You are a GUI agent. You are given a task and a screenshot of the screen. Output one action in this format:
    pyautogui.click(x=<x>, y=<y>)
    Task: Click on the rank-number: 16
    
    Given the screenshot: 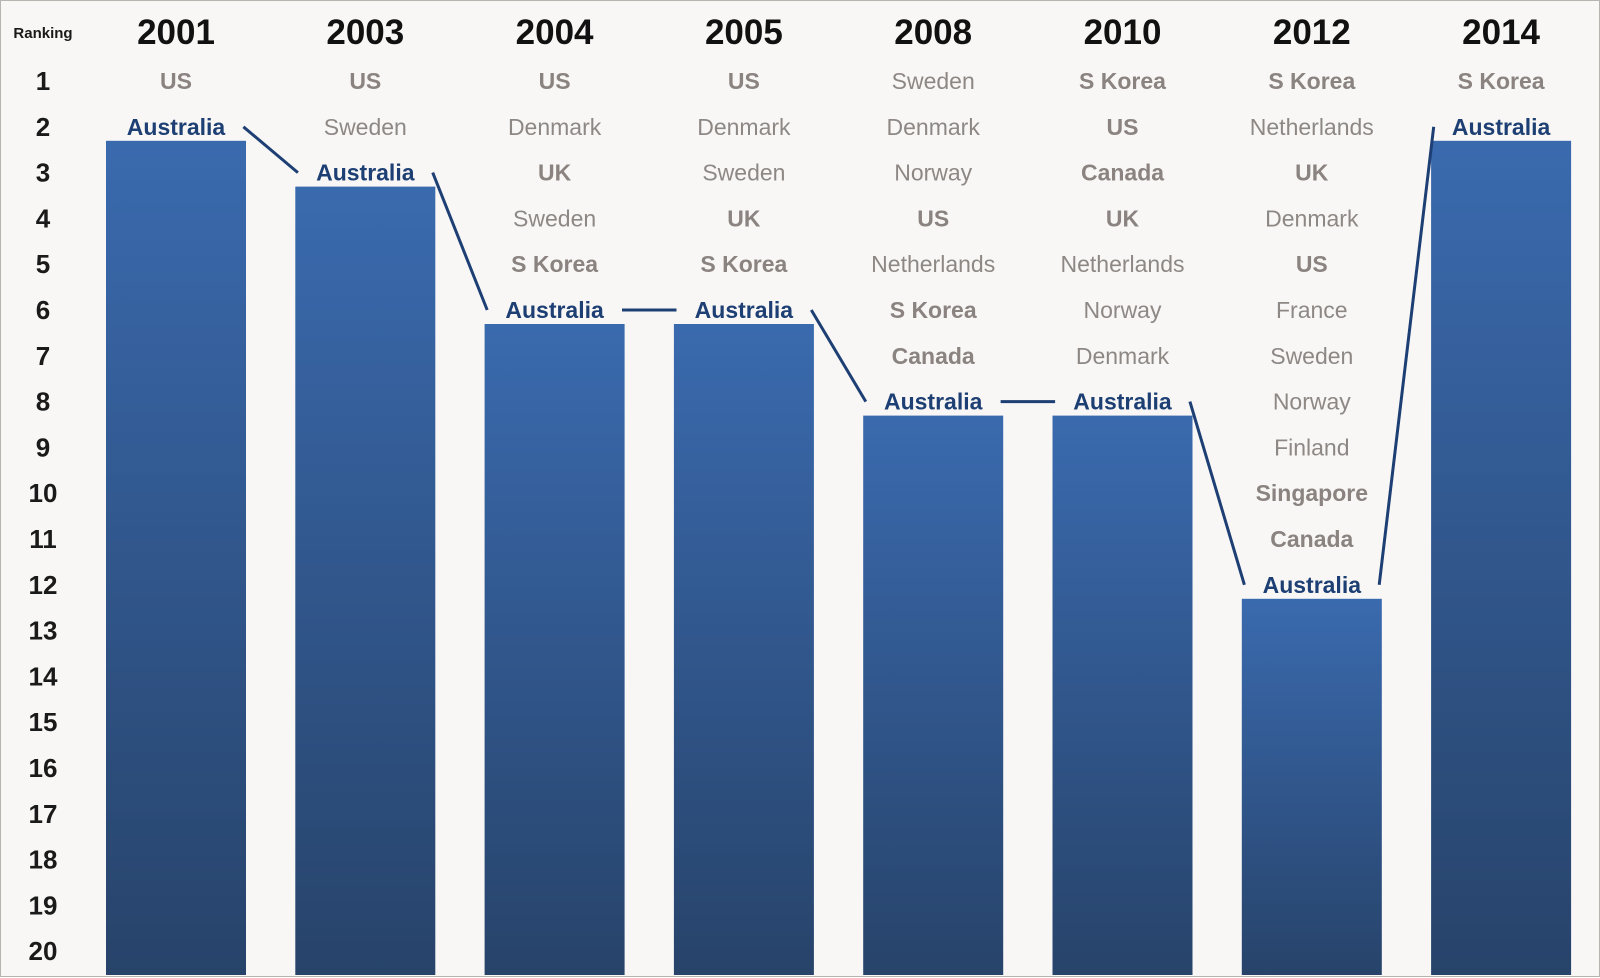 What is the action you would take?
    pyautogui.click(x=43, y=768)
    